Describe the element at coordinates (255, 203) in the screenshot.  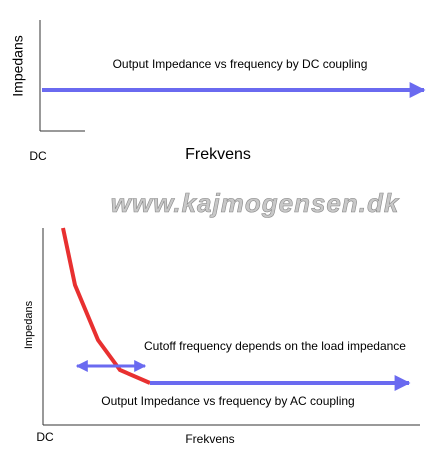
I see `watermark: www.kajmogensen.dk` at that location.